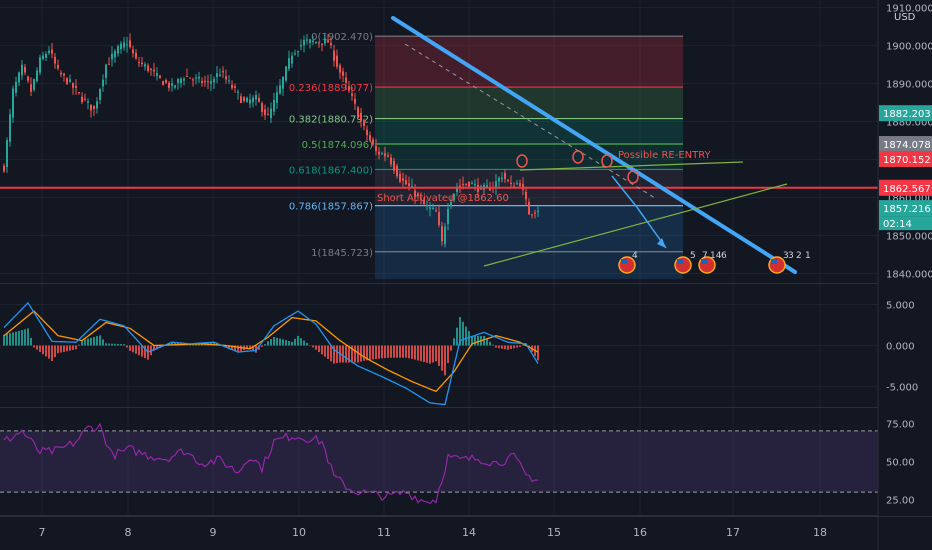 The height and width of the screenshot is (550, 932). Describe the element at coordinates (42, 532) in the screenshot. I see `time-tick-0: 7` at that location.